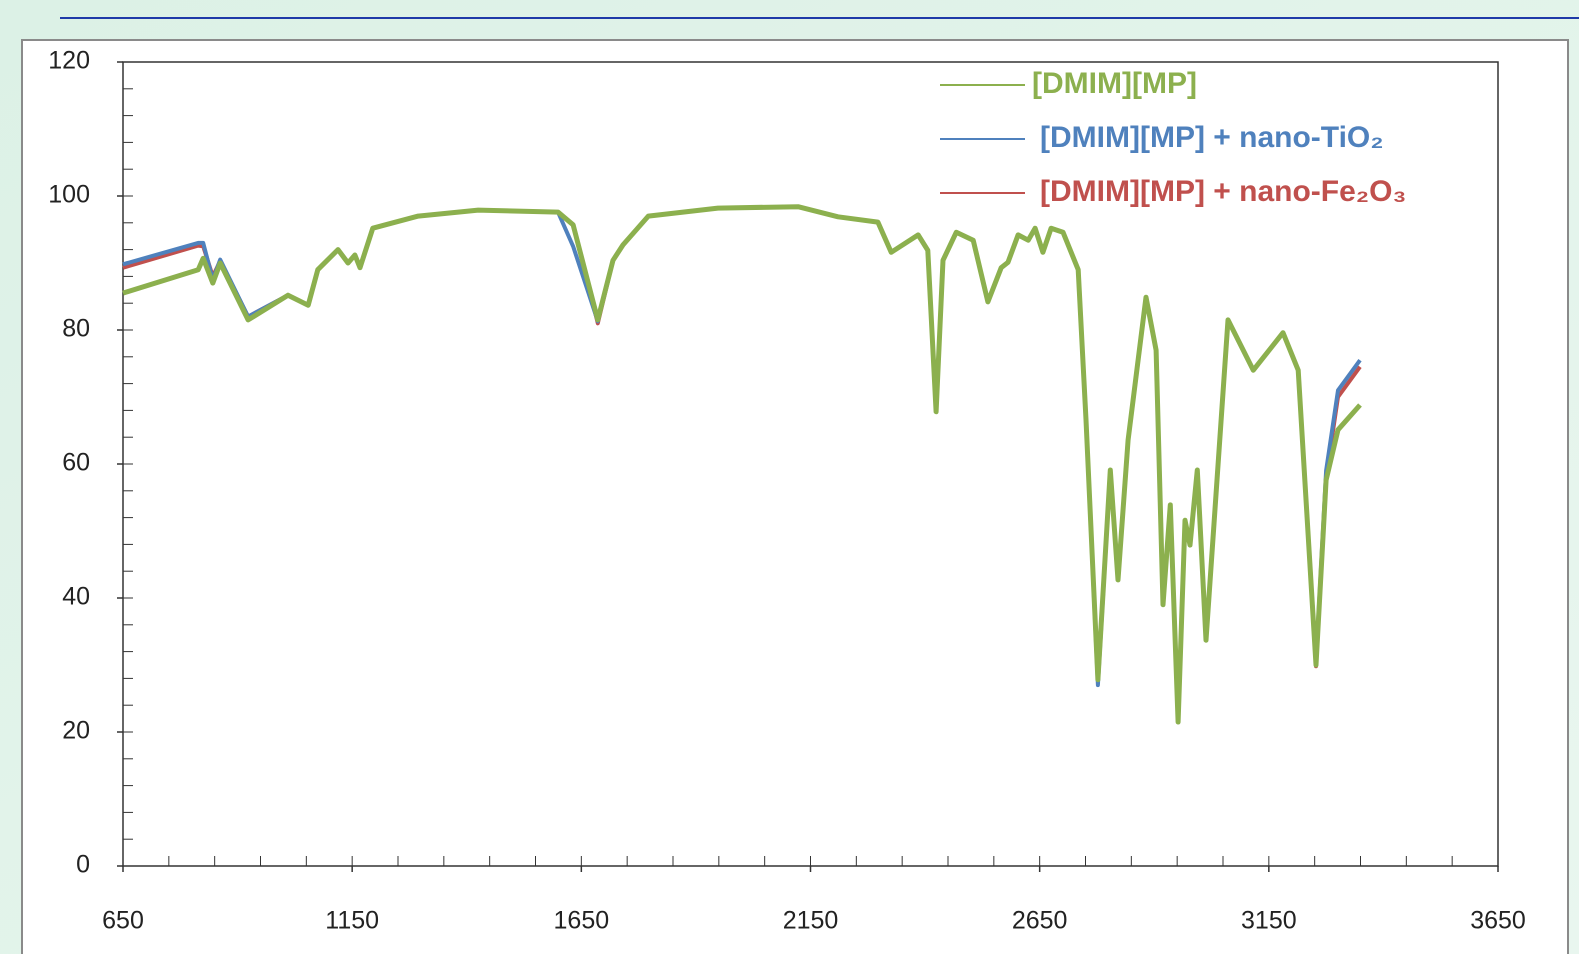  I want to click on y-tick-label: 80, so click(76, 329).